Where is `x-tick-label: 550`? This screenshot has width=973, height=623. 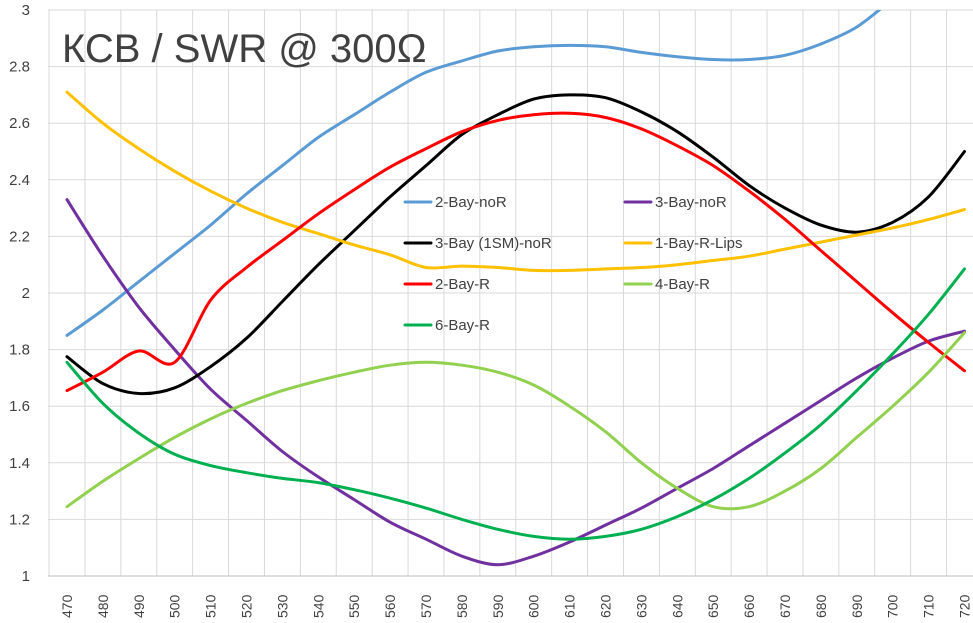 x-tick-label: 550 is located at coordinates (354, 606).